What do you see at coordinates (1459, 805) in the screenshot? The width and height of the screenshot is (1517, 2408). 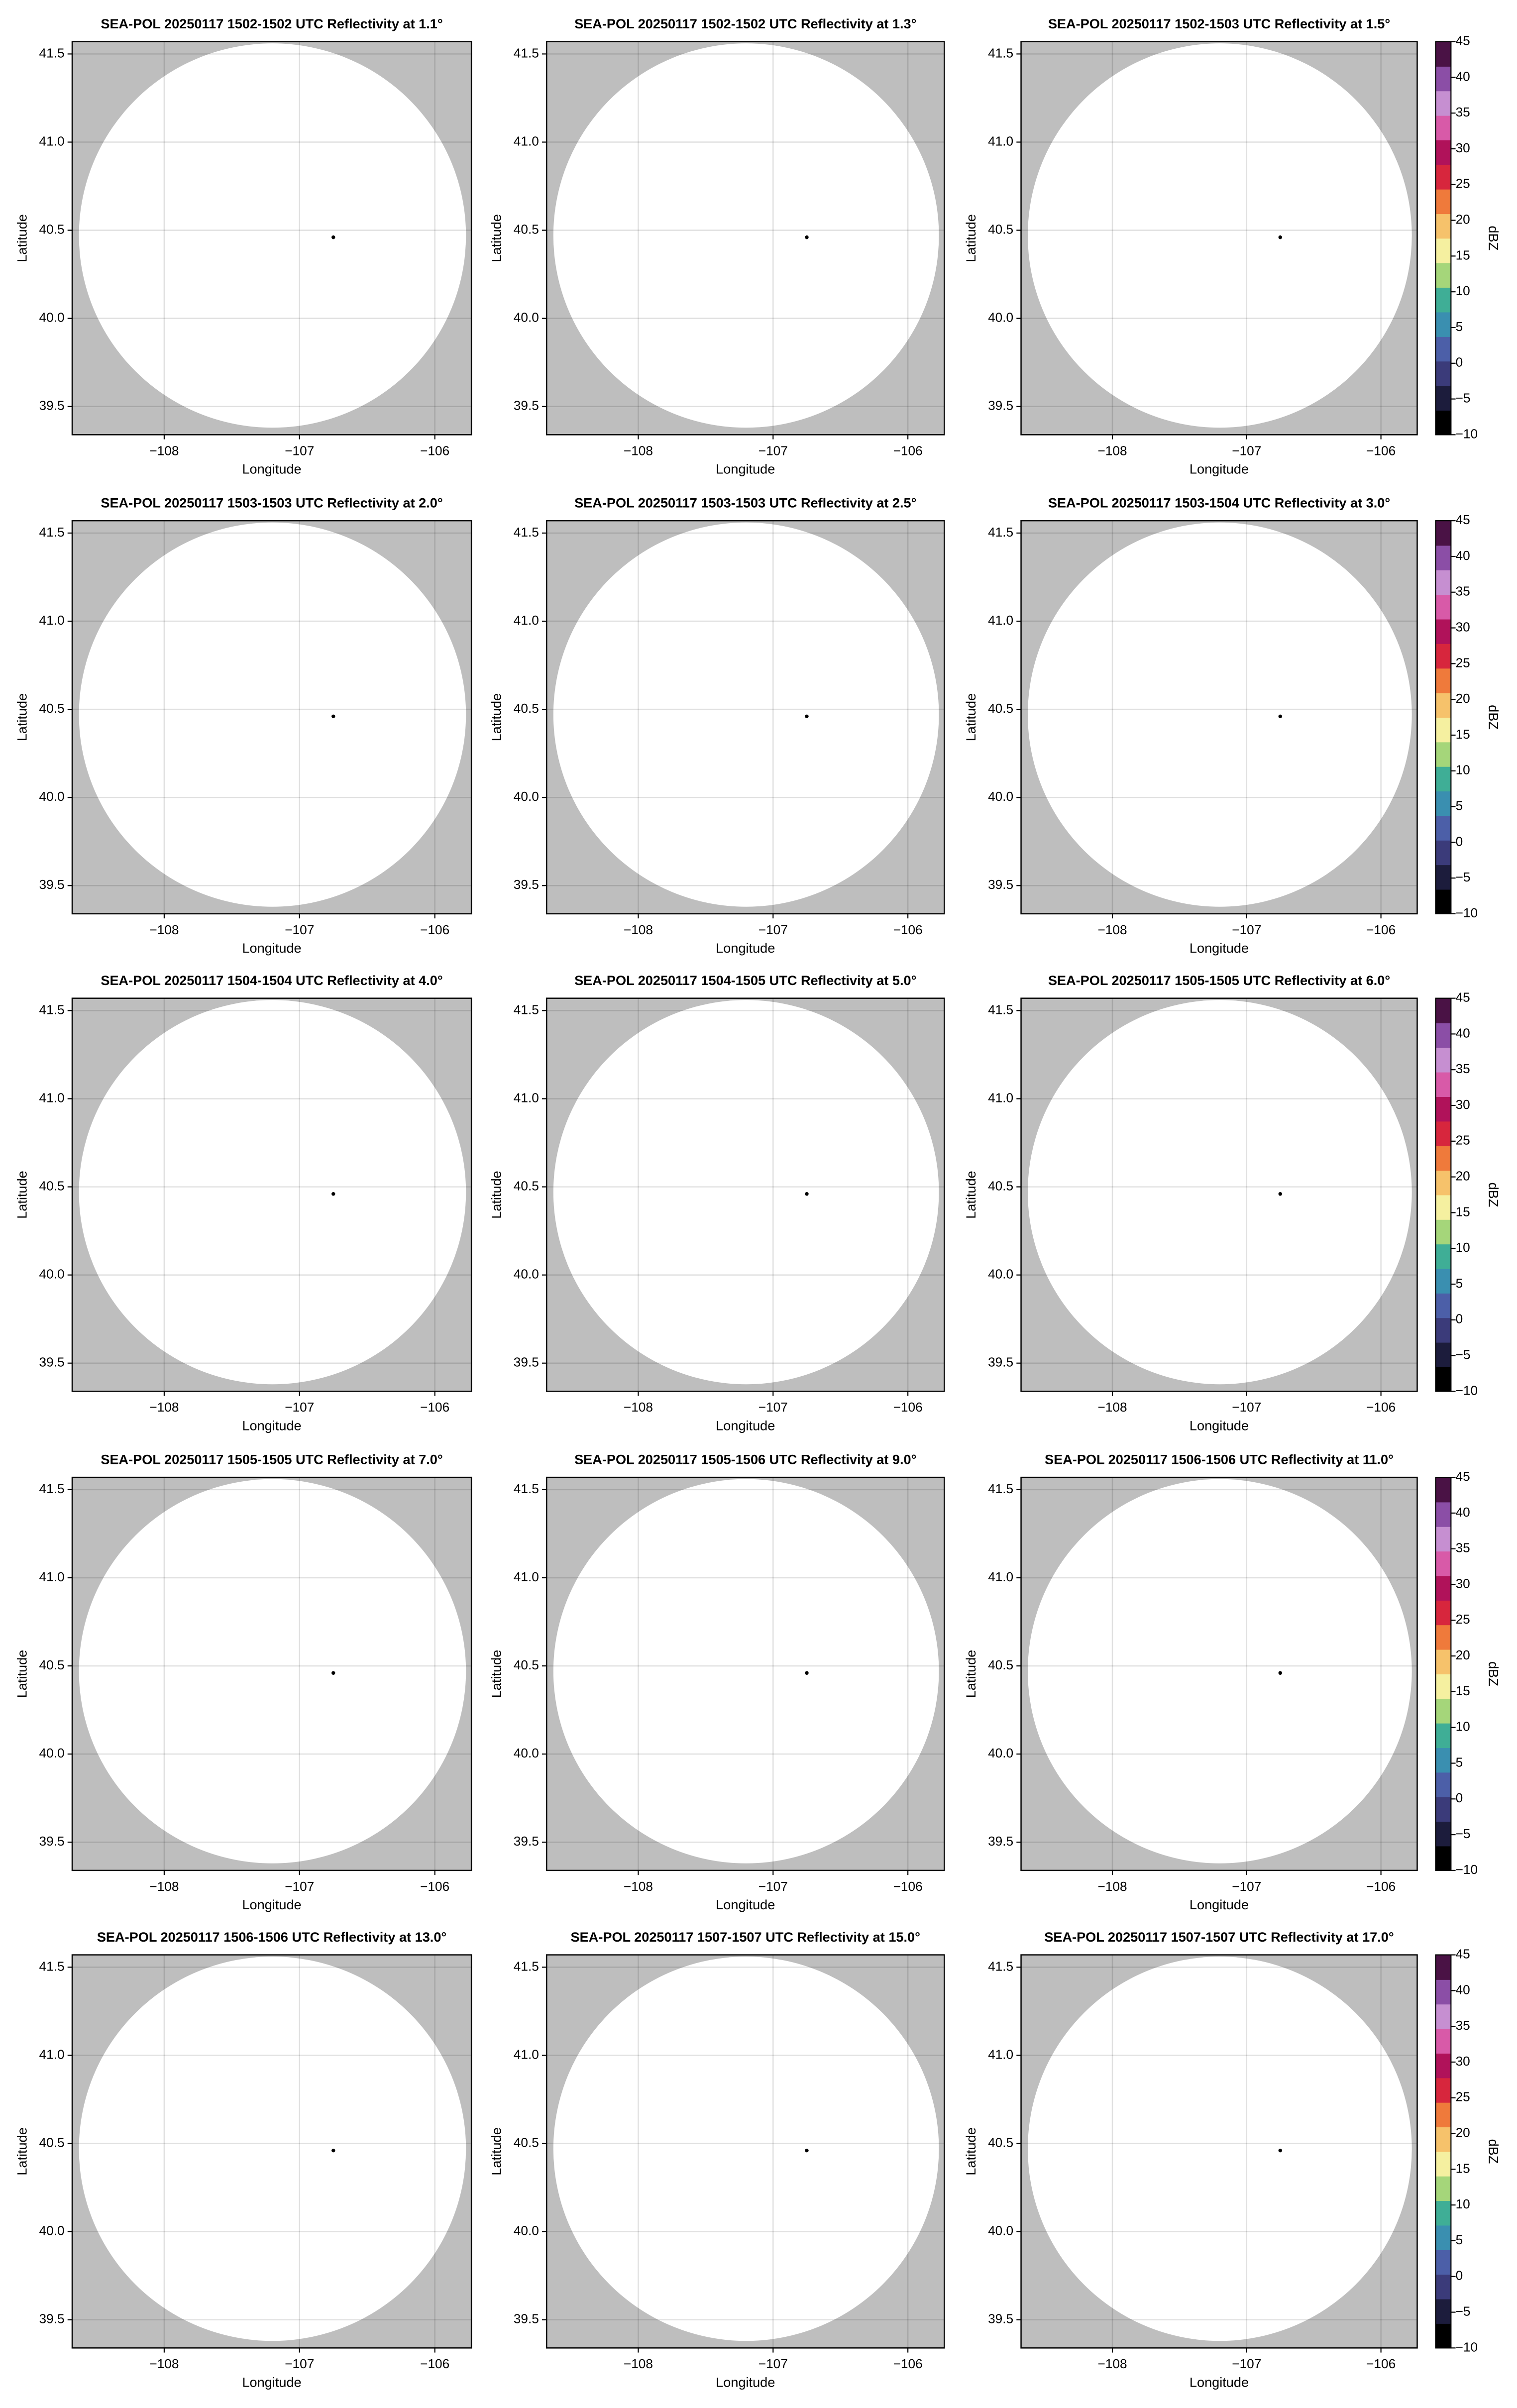 I see `colorbar-tick-label: 5` at bounding box center [1459, 805].